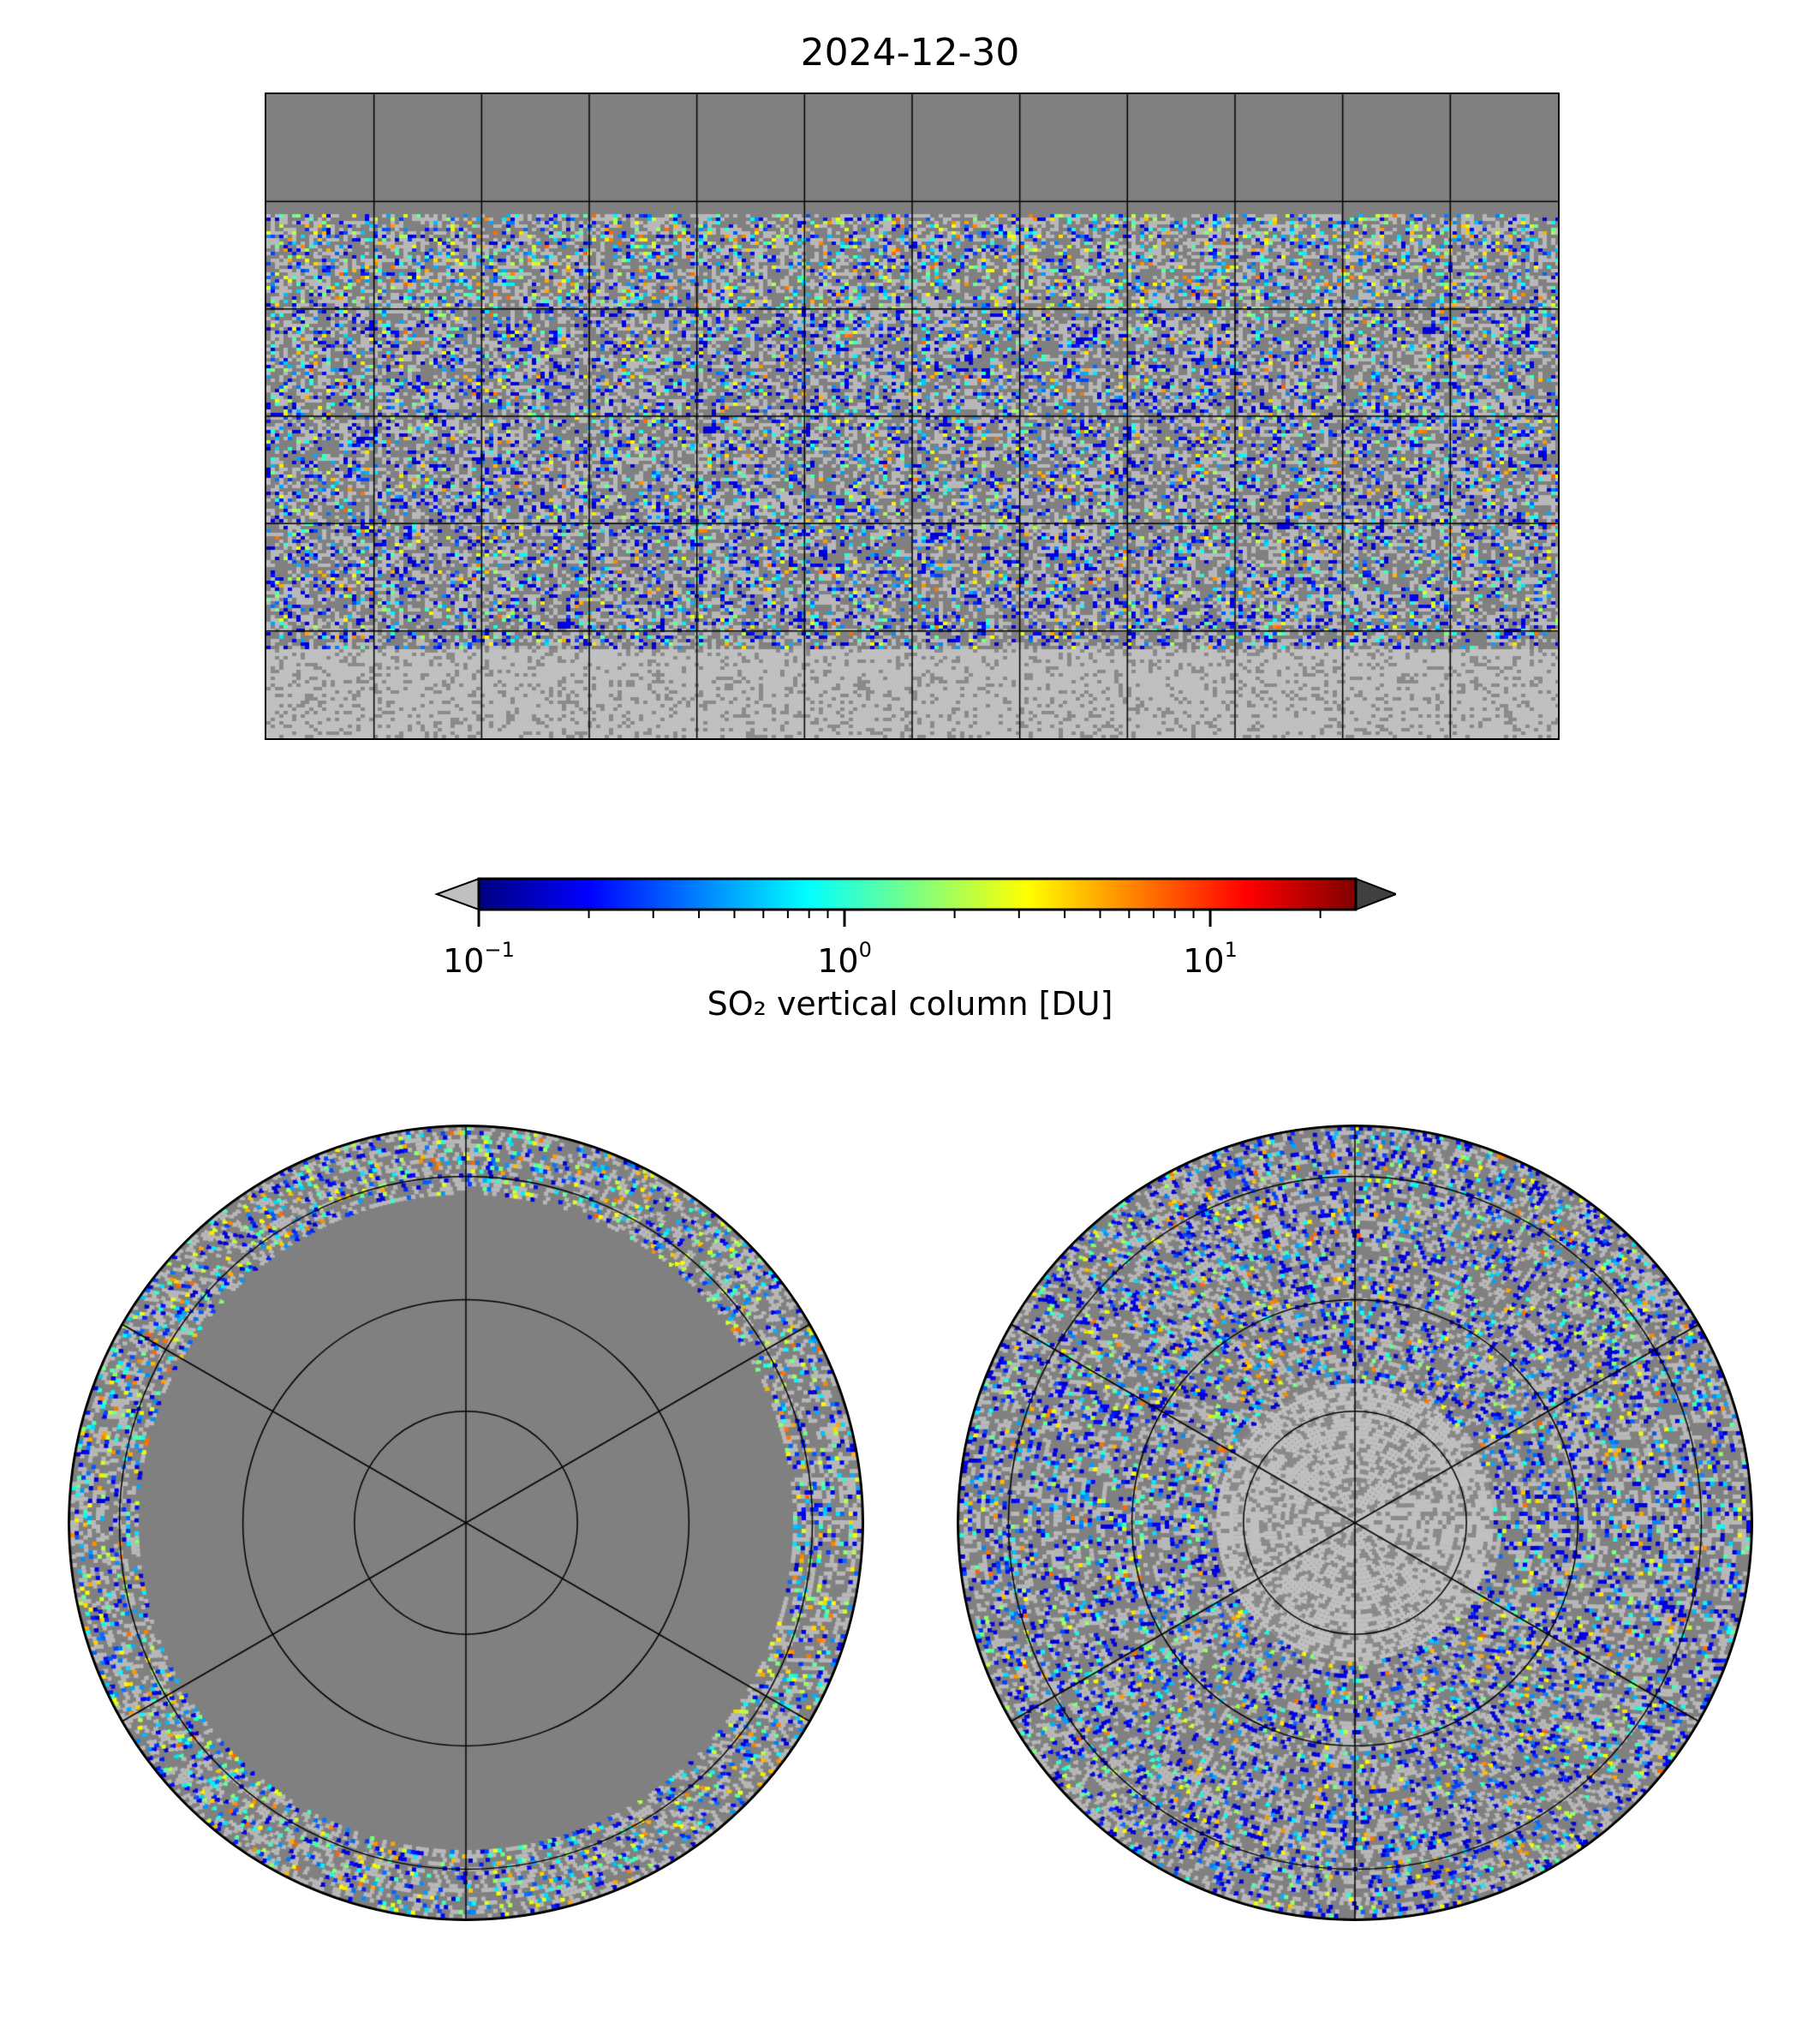 Image resolution: width=1820 pixels, height=2023 pixels. What do you see at coordinates (900, 919) in the screenshot?
I see `colorbar-ticks` at bounding box center [900, 919].